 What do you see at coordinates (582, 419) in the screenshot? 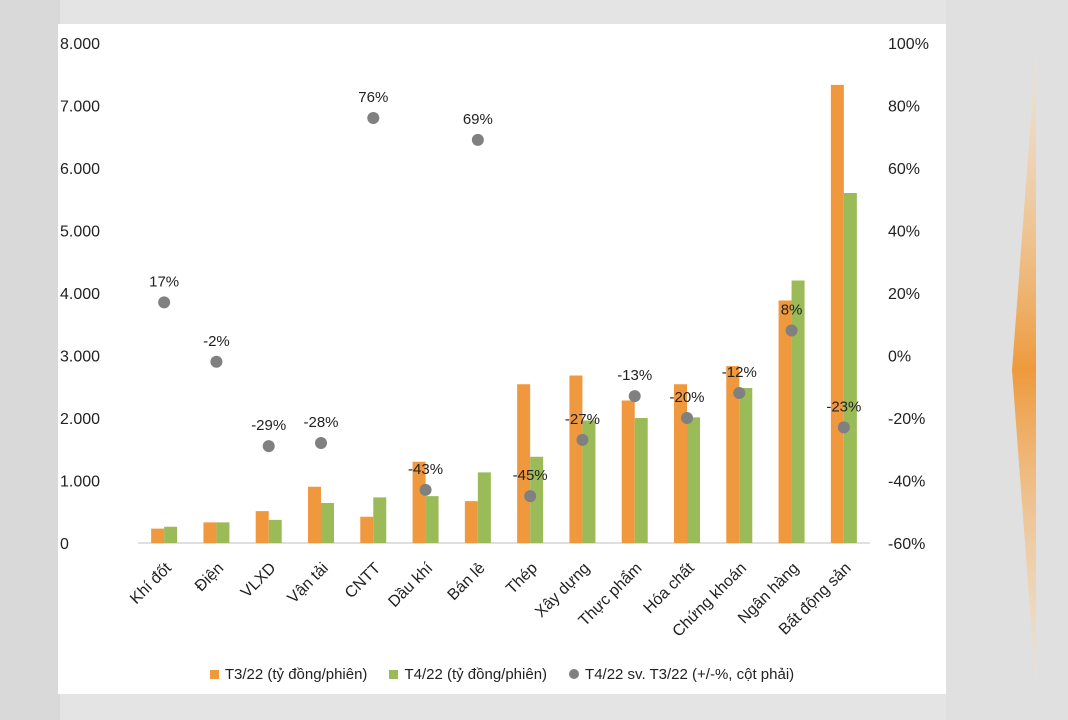
I see `change-label: -27%` at bounding box center [582, 419].